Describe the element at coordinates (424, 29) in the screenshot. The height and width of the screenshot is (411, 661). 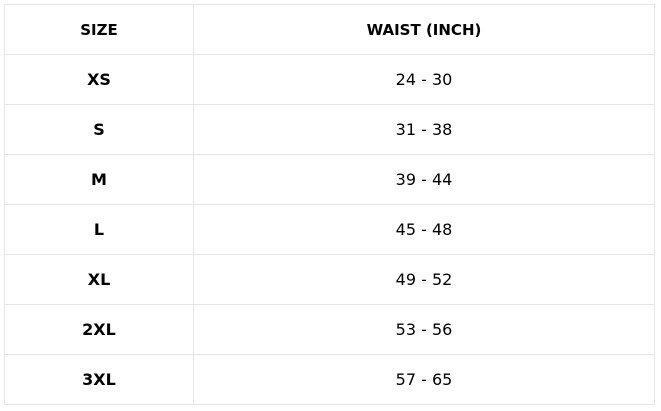
I see `header-waist: WAIST (INCH)` at that location.